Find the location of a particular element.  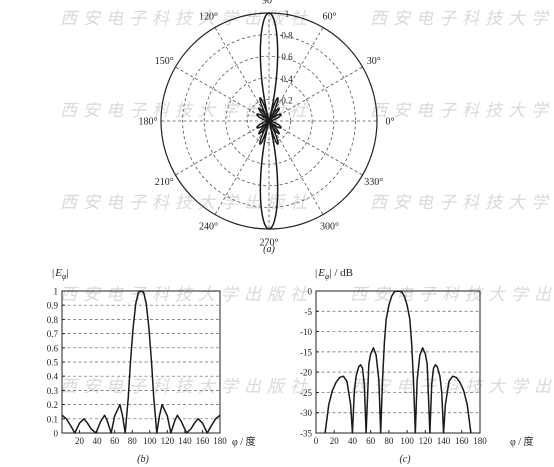

b-ytick-label: 0 is located at coordinates (56, 434).